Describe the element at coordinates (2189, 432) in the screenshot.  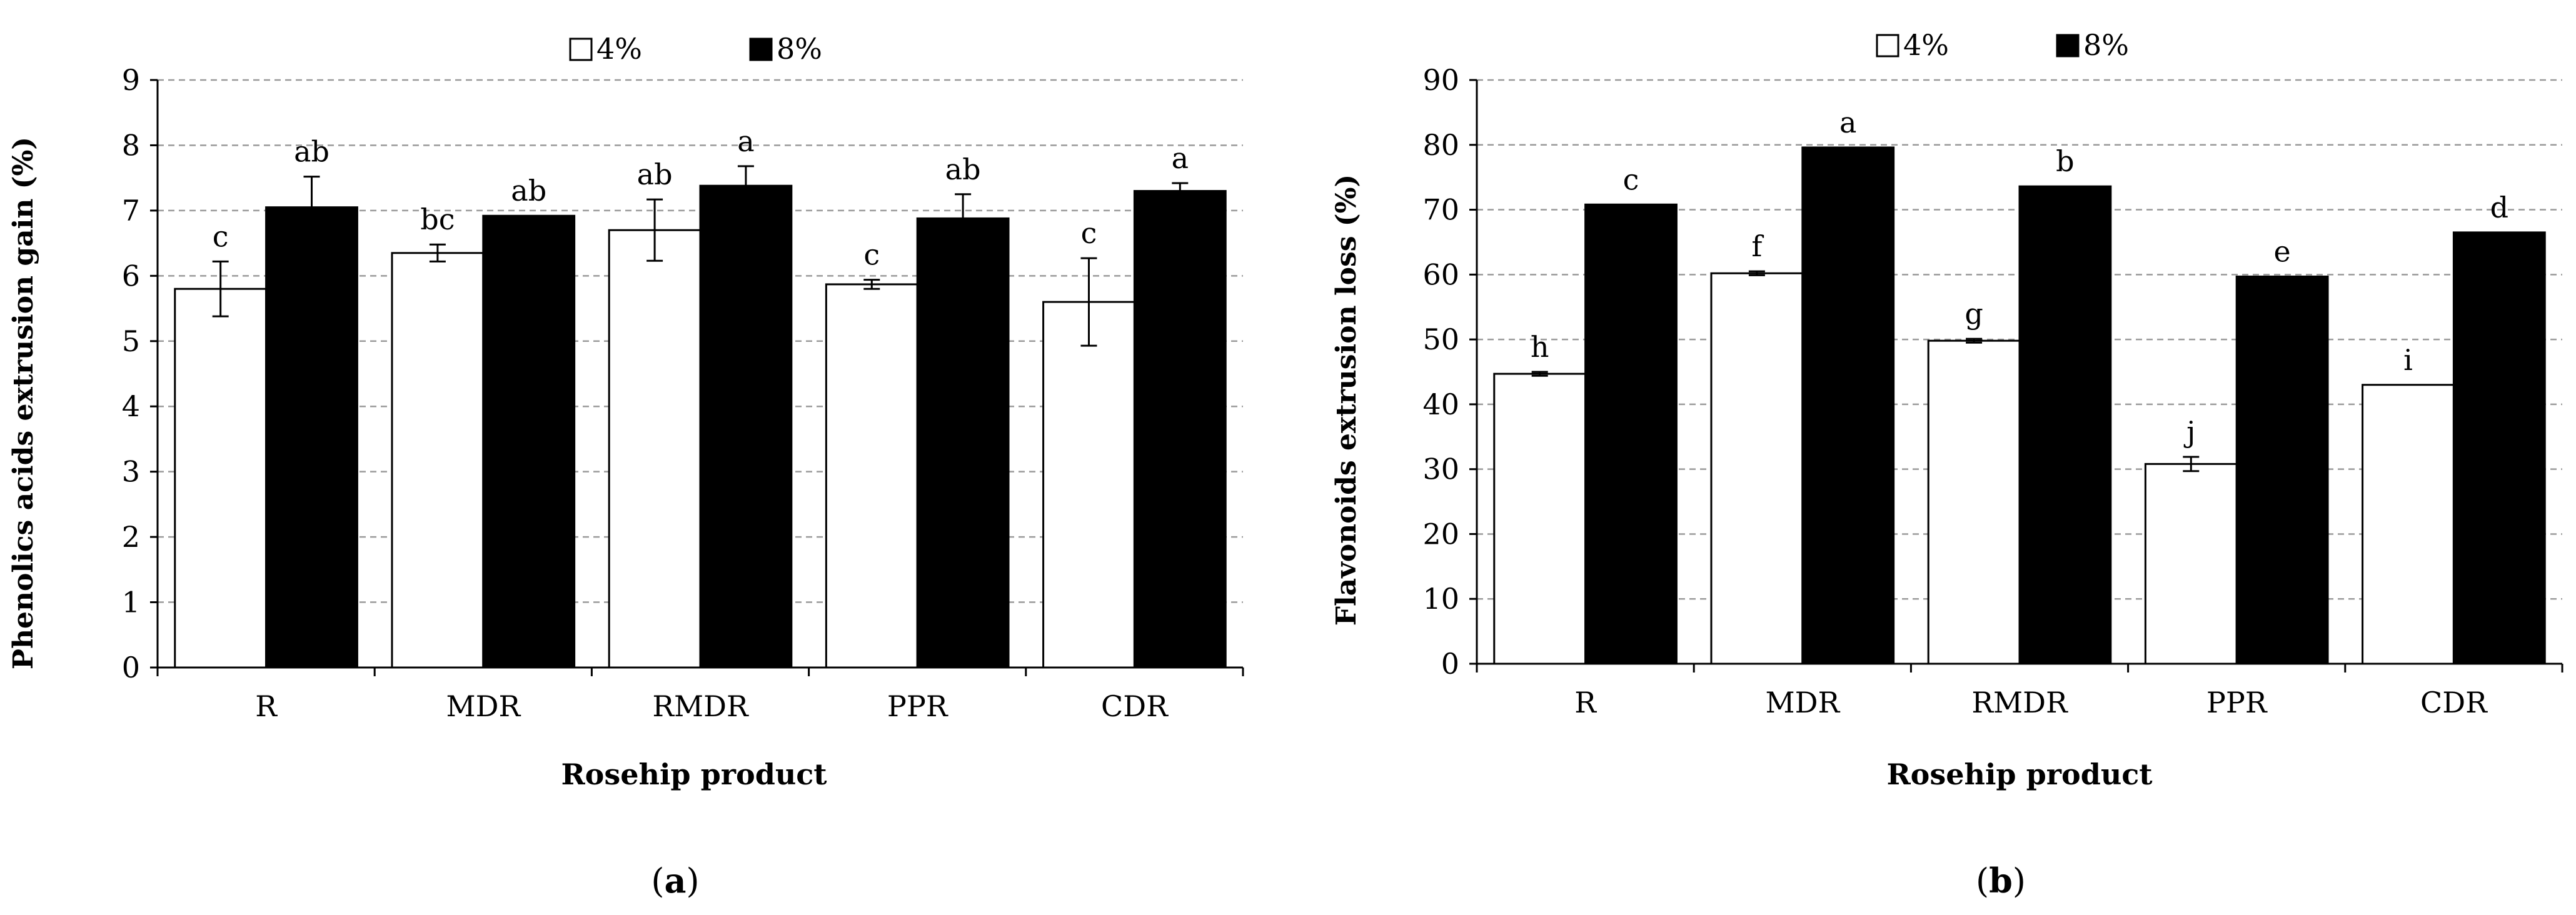
I see `significance-label: j` at that location.